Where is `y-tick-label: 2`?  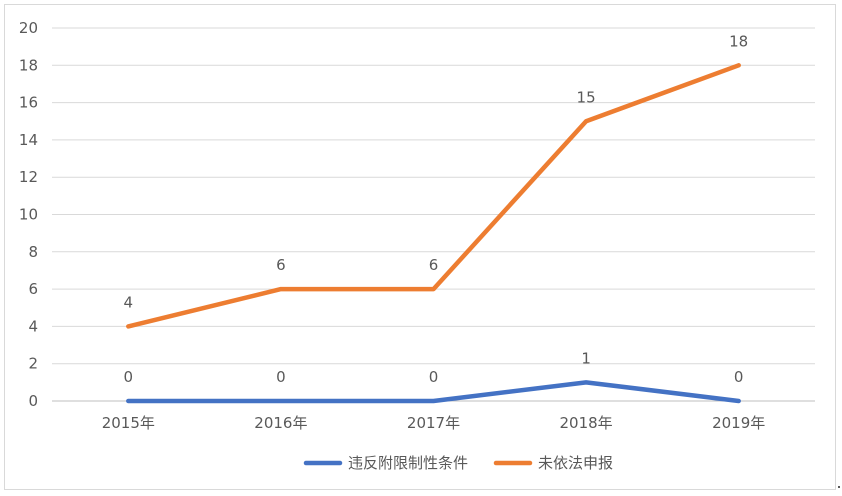 y-tick-label: 2 is located at coordinates (33, 364).